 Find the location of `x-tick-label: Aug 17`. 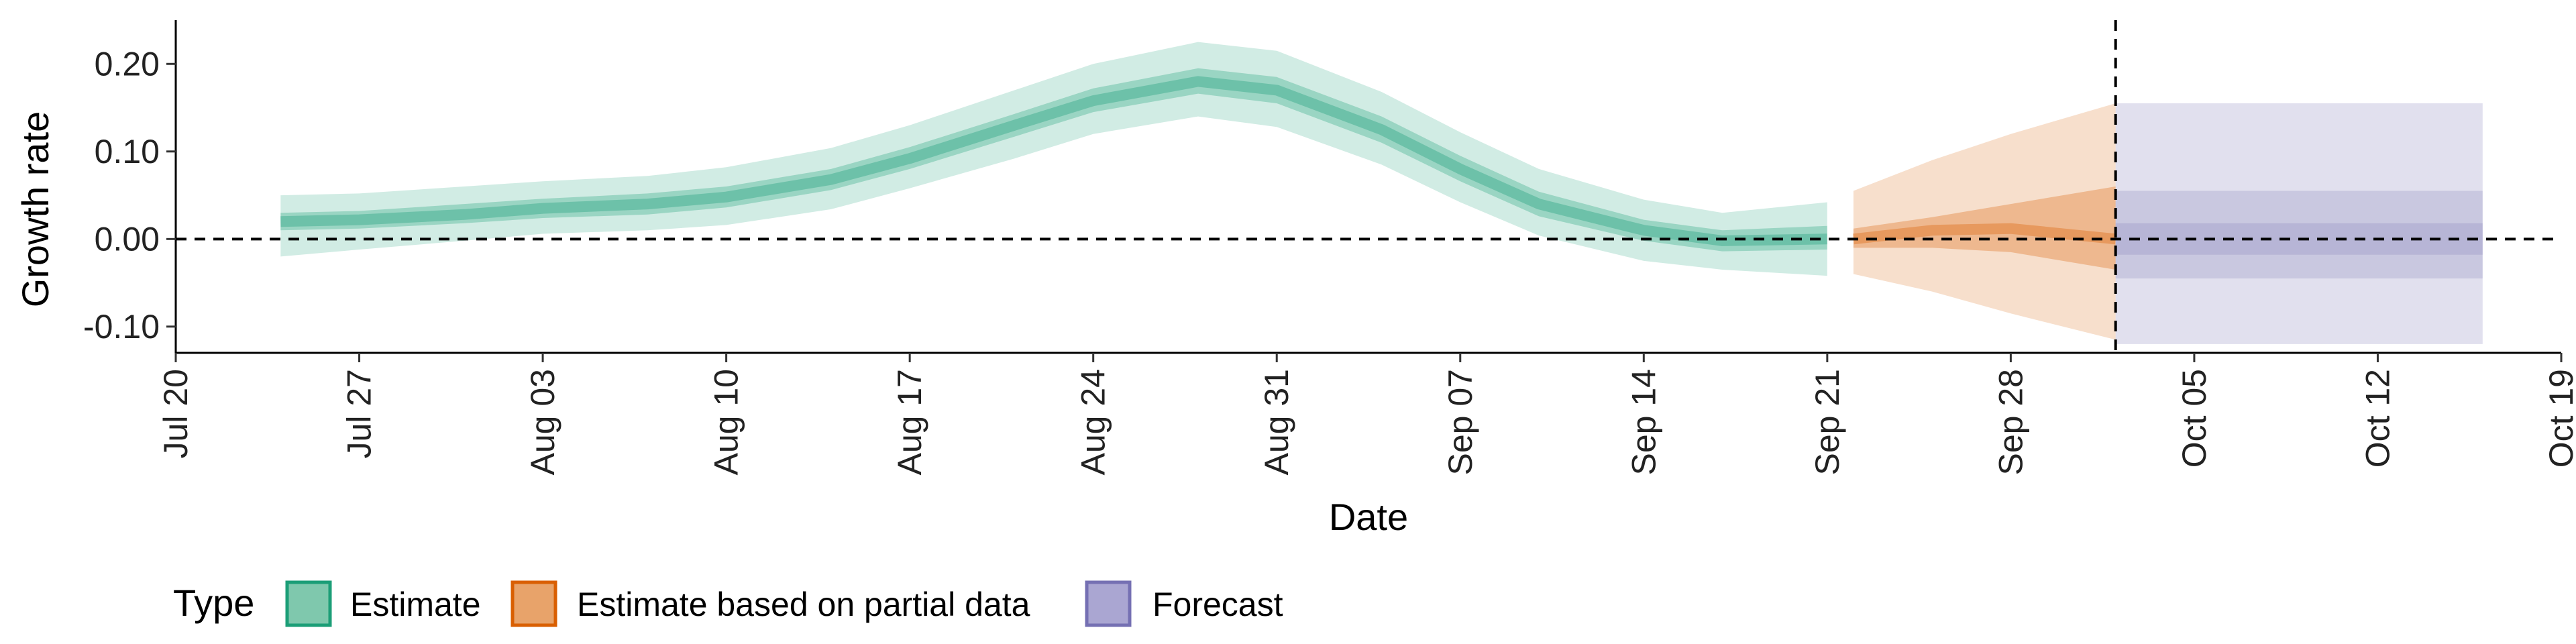

x-tick-label: Aug 17 is located at coordinates (909, 422).